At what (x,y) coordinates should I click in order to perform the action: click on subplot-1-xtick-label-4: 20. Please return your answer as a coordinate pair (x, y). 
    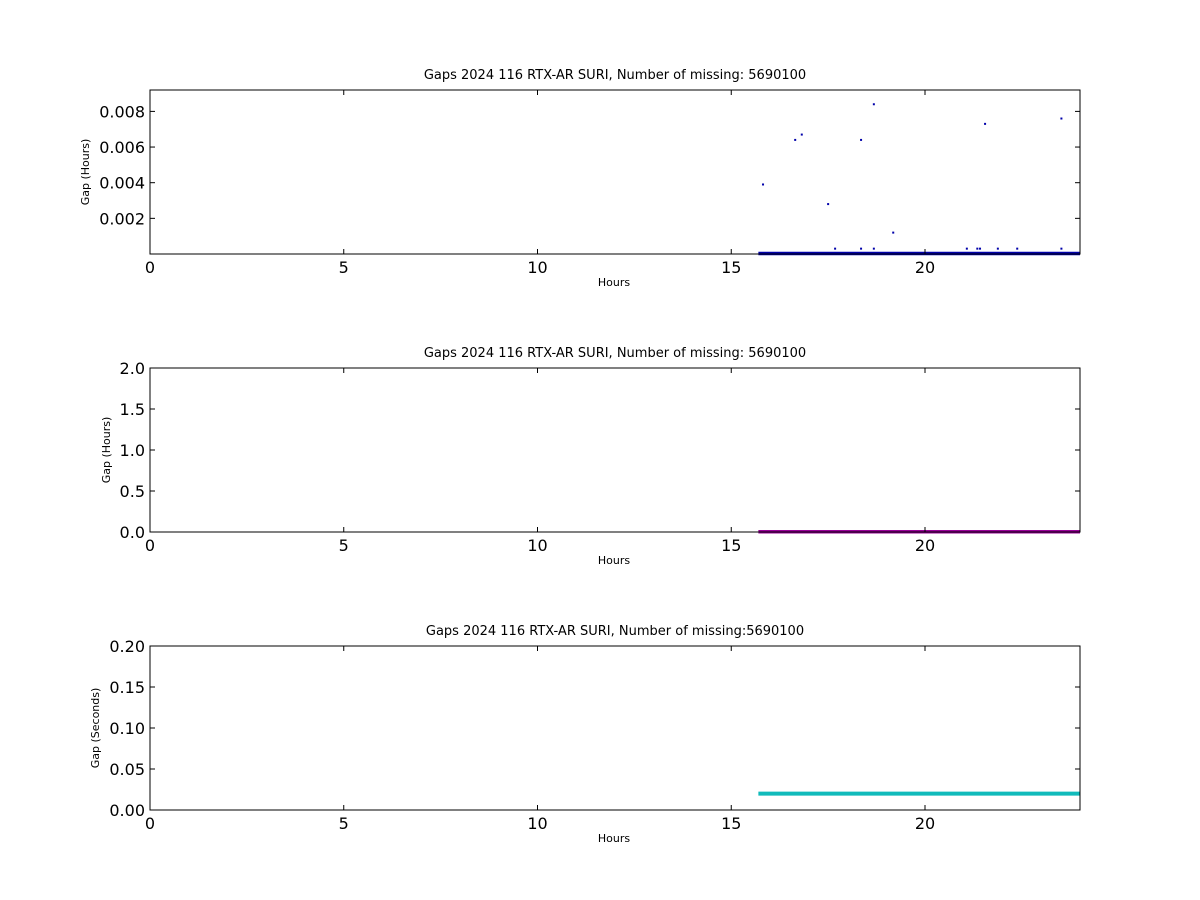
    Looking at the image, I should click on (925, 267).